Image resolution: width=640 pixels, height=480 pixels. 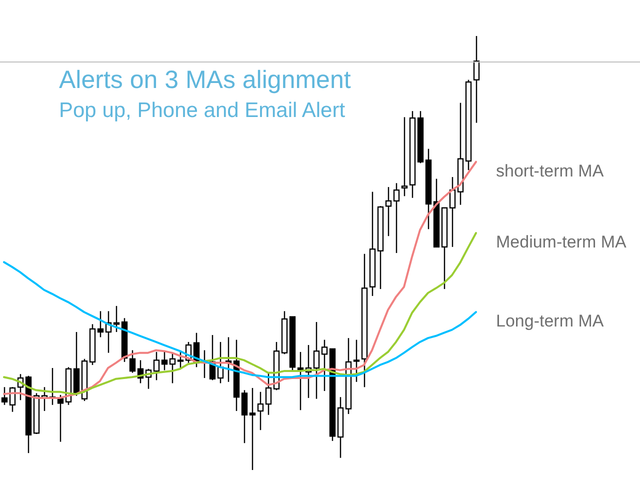 What do you see at coordinates (562, 242) in the screenshot?
I see `series-label: Medium-term MA` at bounding box center [562, 242].